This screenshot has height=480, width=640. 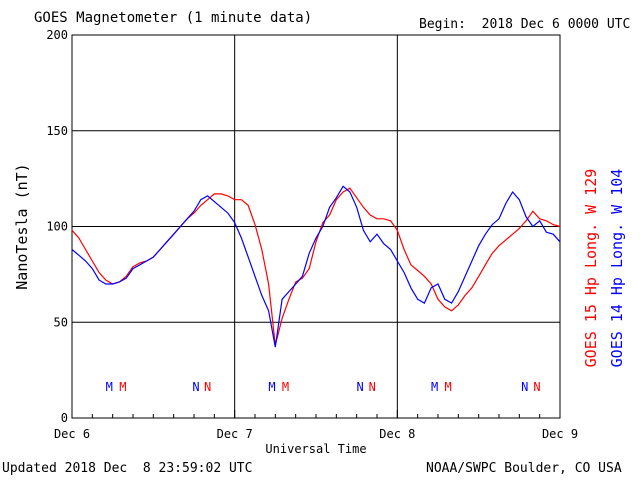 What do you see at coordinates (57, 131) in the screenshot?
I see `y-tick-label: 150` at bounding box center [57, 131].